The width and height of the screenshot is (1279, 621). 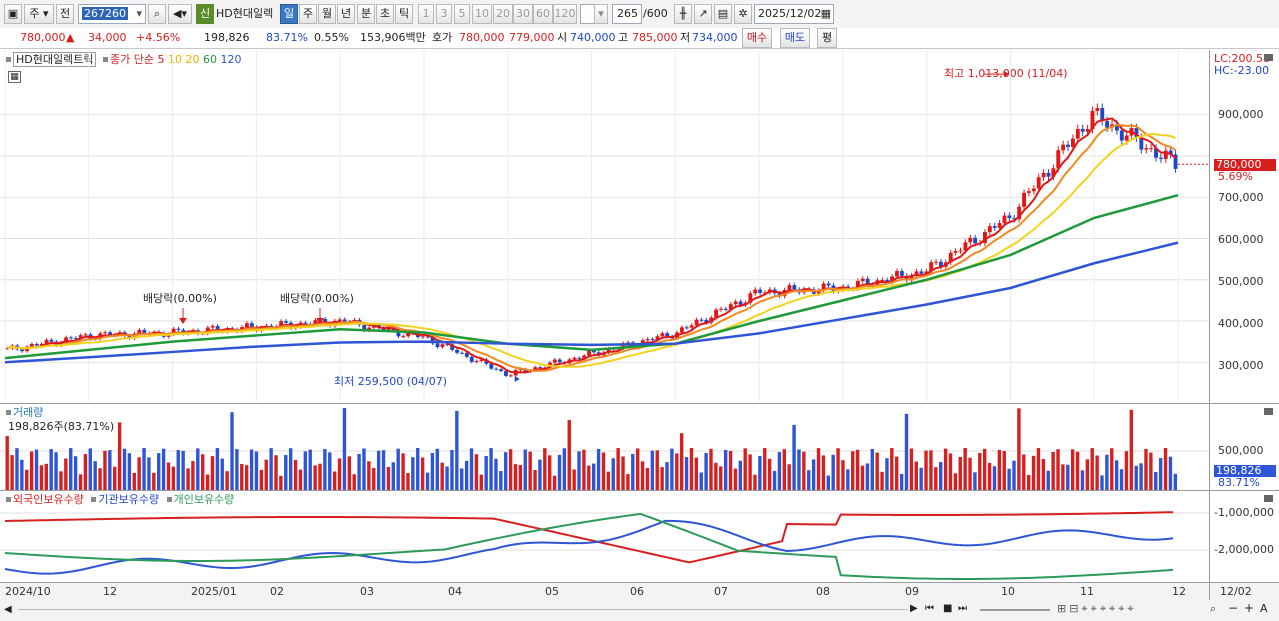 What do you see at coordinates (543, 14) in the screenshot?
I see `interval-60-button: 60` at bounding box center [543, 14].